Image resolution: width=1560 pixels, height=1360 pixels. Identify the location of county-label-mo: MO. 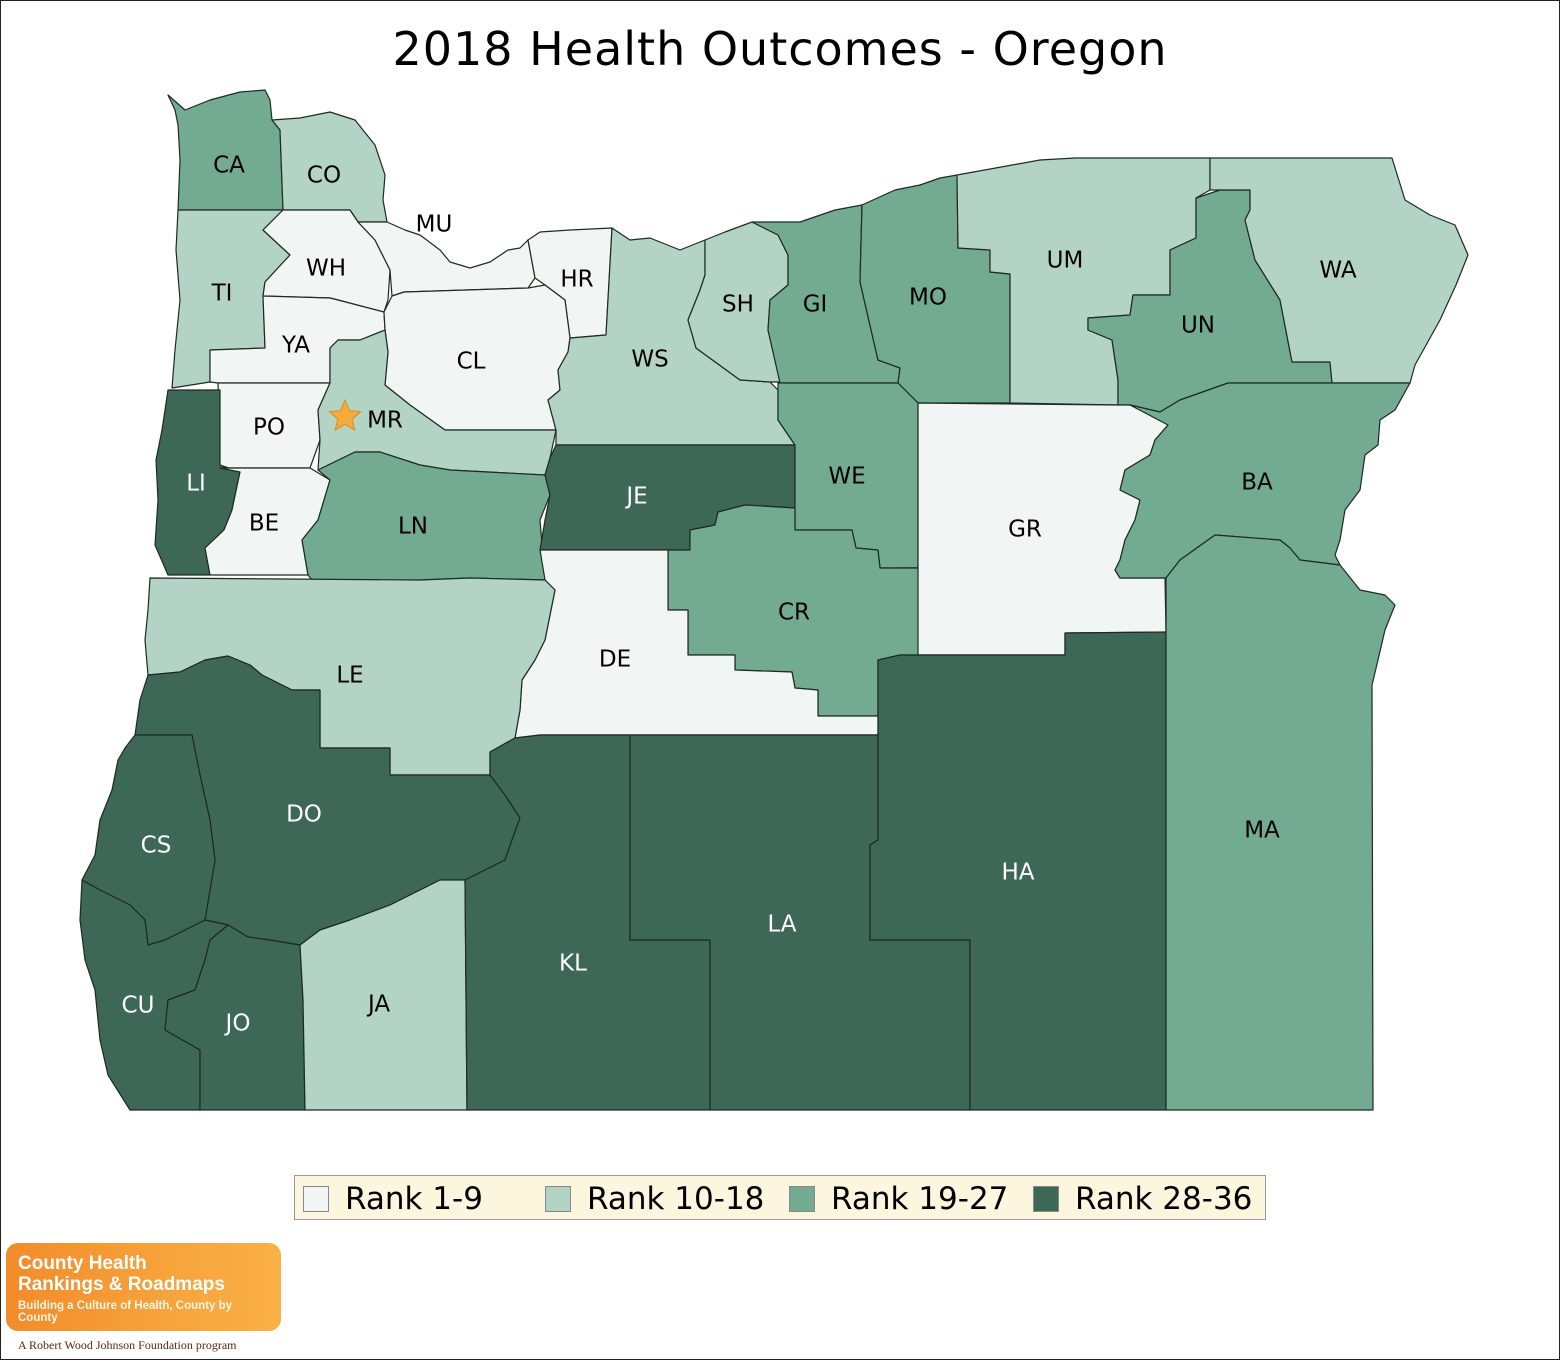
(928, 298).